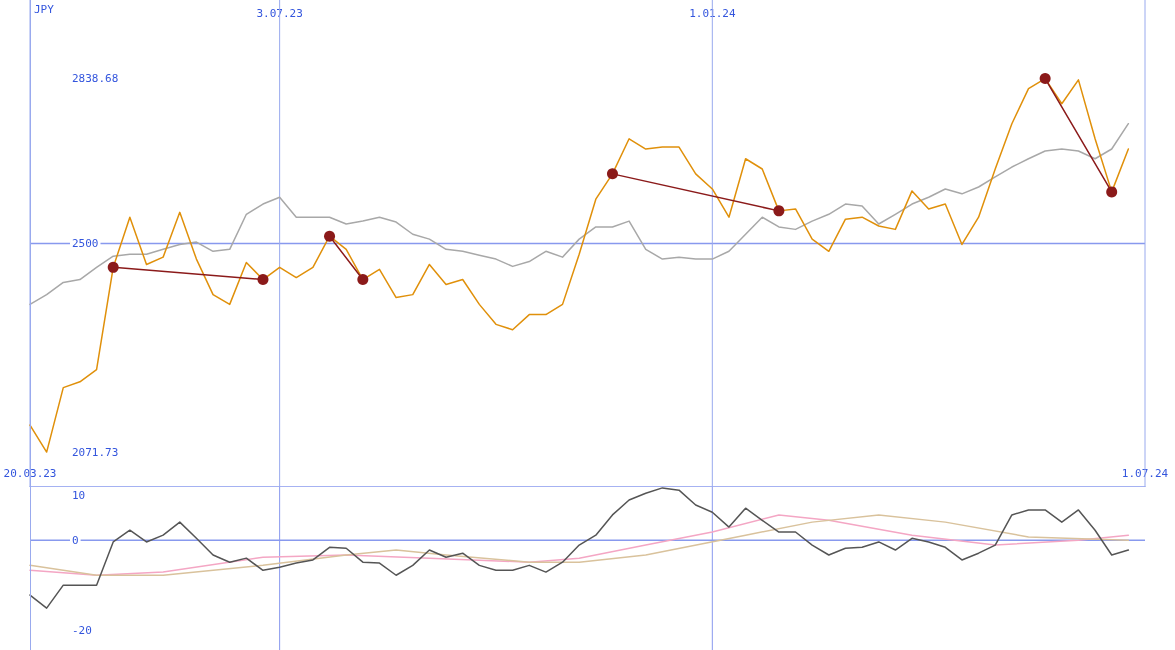  What do you see at coordinates (95, 79) in the screenshot?
I see `y-tick-label: 2838.68` at bounding box center [95, 79].